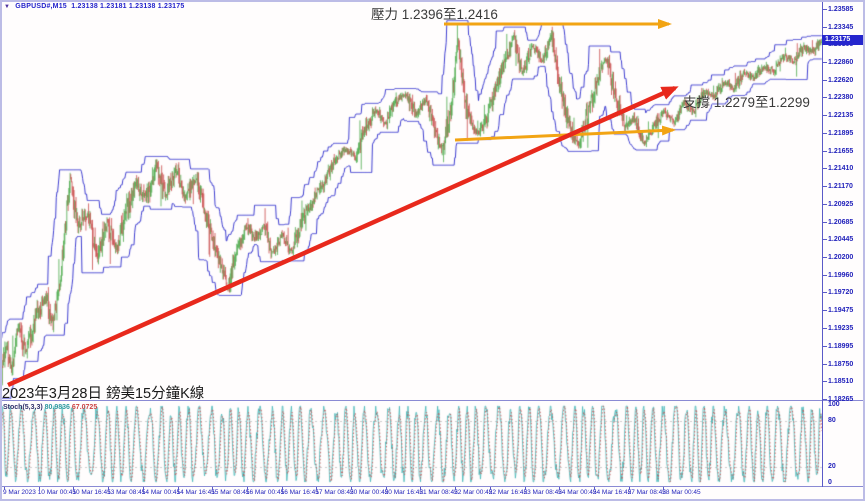 Image resolution: width=865 pixels, height=501 pixels. I want to click on time-axis-label: 14 Mar 00:45, so click(161, 492).